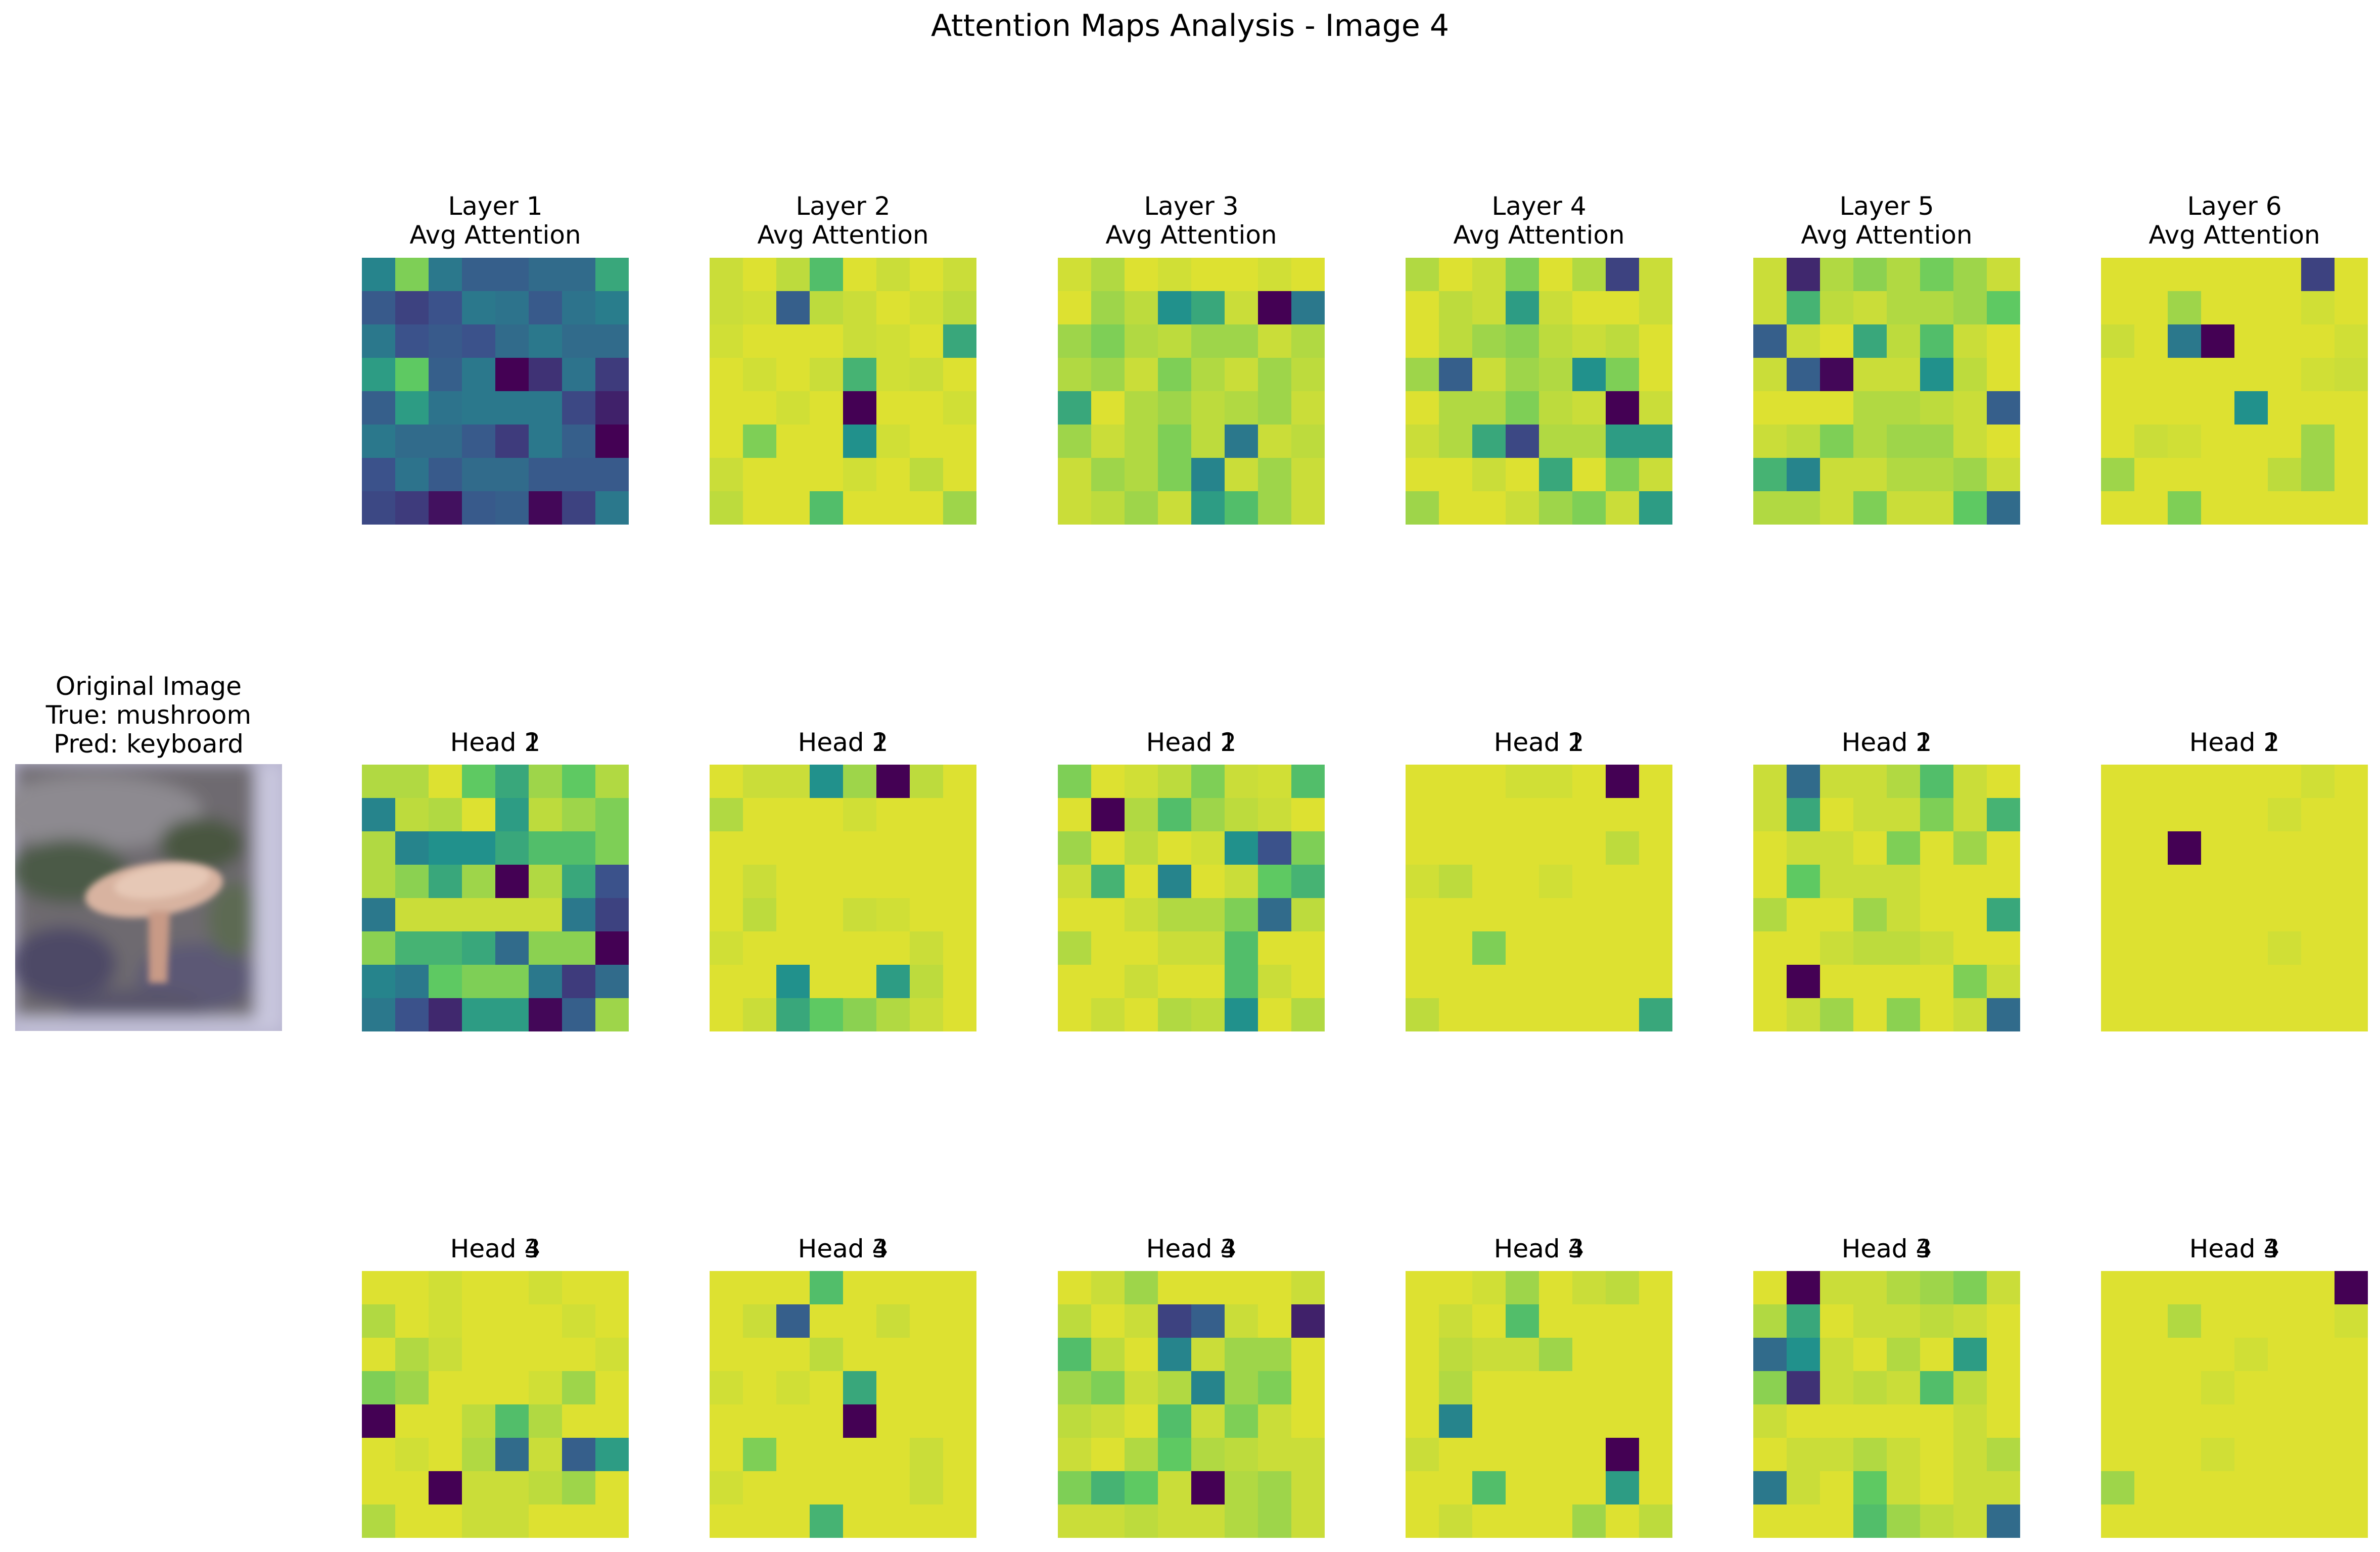  What do you see at coordinates (495, 743) in the screenshot?
I see `overlapping-head-labels: Head 1 Head 2` at bounding box center [495, 743].